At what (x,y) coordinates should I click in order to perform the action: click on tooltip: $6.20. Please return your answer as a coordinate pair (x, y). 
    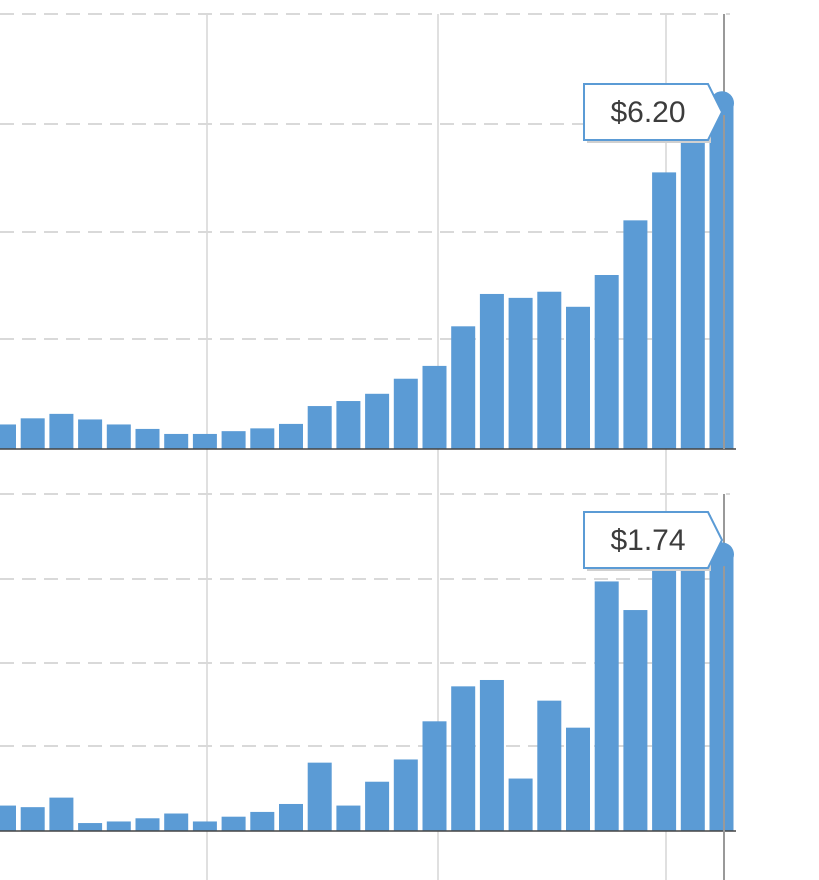
    Looking at the image, I should click on (653, 113).